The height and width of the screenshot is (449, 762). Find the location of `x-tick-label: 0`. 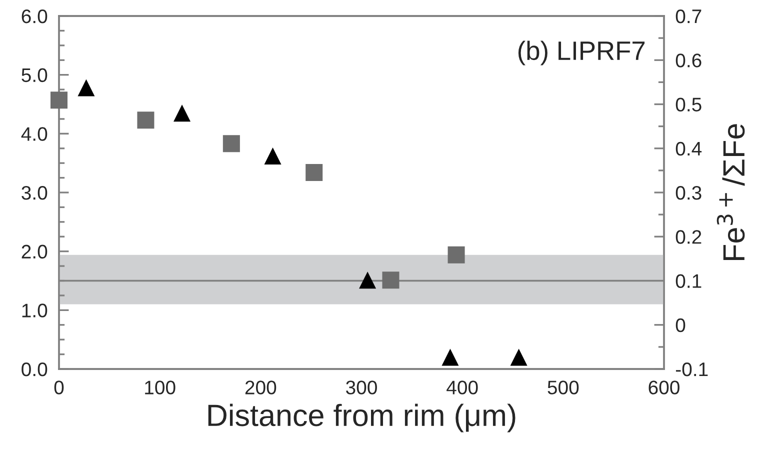

x-tick-label: 0 is located at coordinates (59, 387).